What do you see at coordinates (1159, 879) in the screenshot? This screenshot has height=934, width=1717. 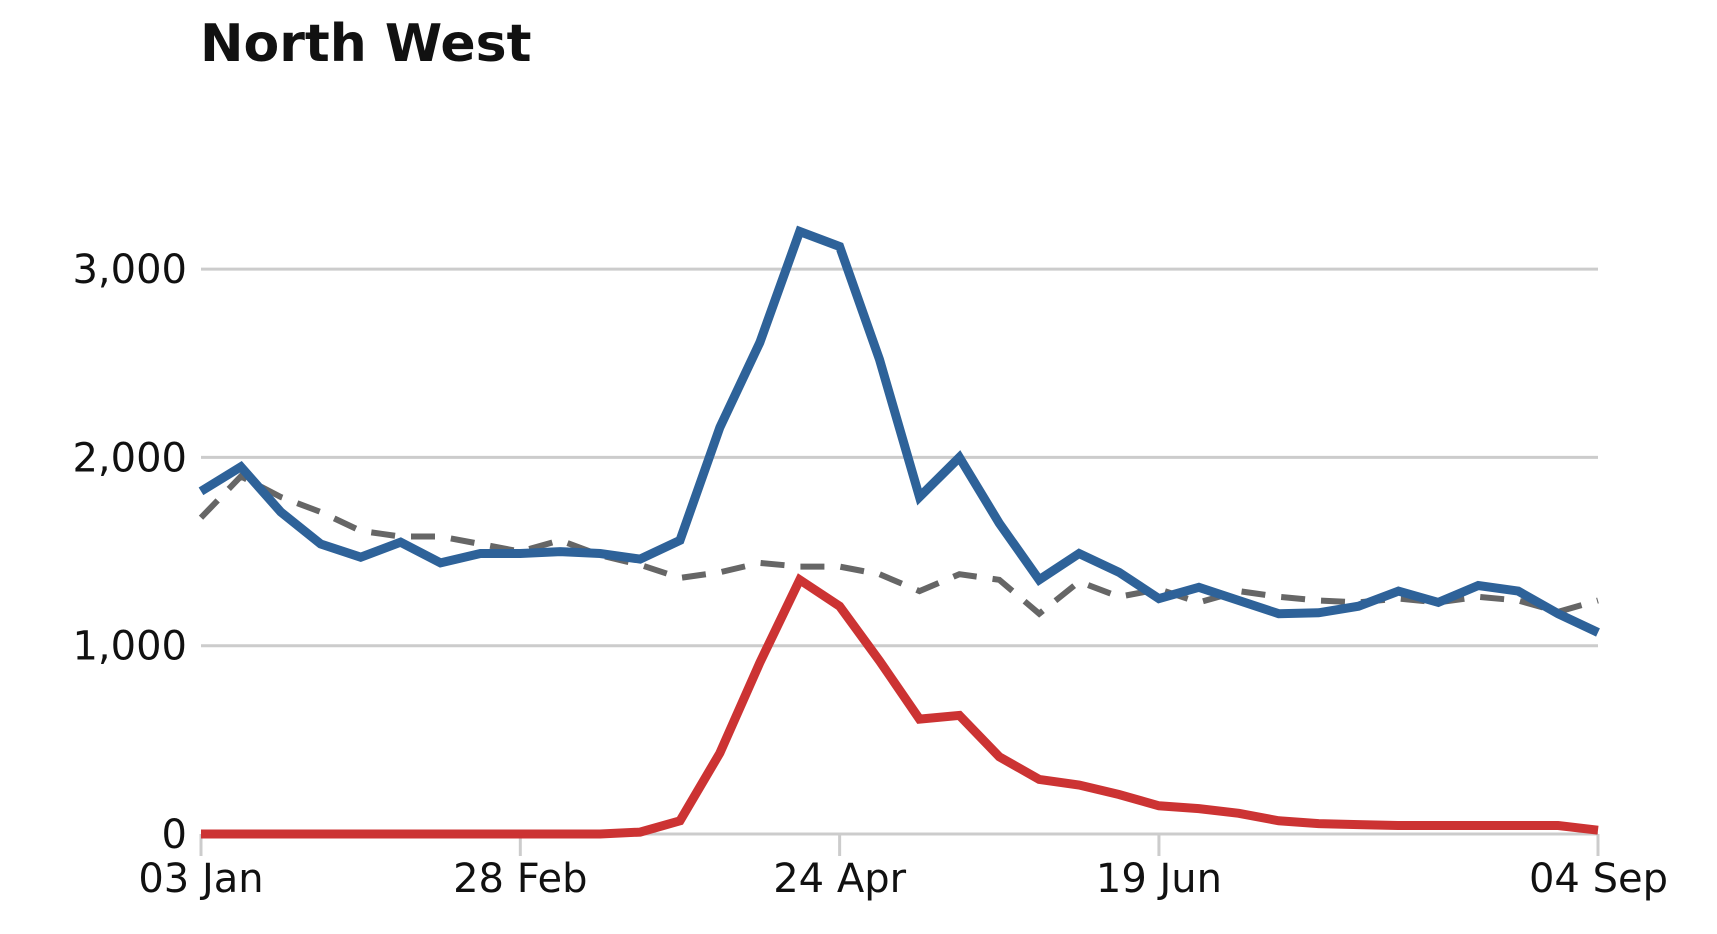 I see `x-tick-label: 19 Jun` at bounding box center [1159, 879].